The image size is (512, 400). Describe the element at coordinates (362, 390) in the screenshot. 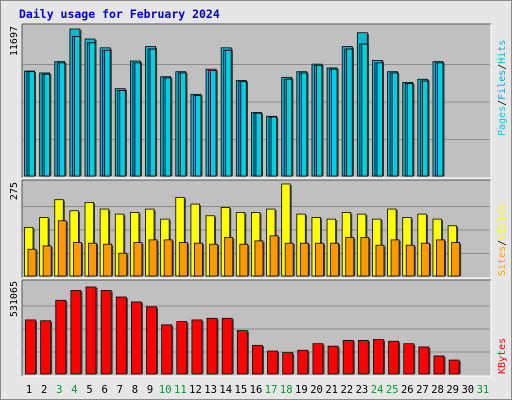

I see `x-day-label: 23` at that location.